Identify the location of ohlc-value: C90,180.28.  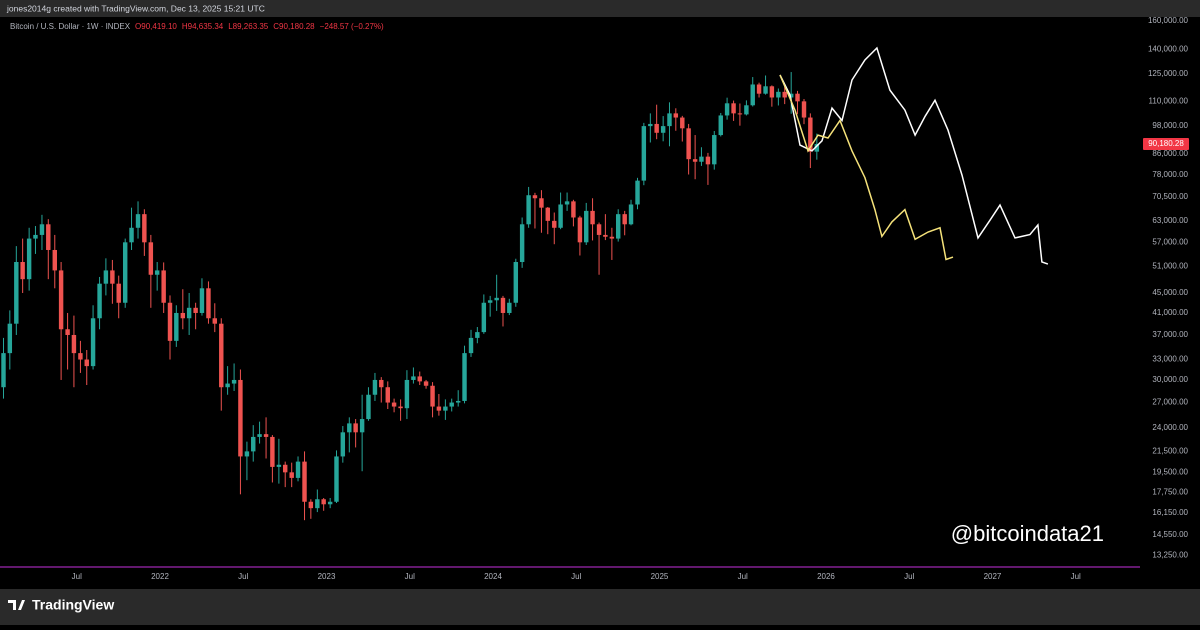
(294, 26).